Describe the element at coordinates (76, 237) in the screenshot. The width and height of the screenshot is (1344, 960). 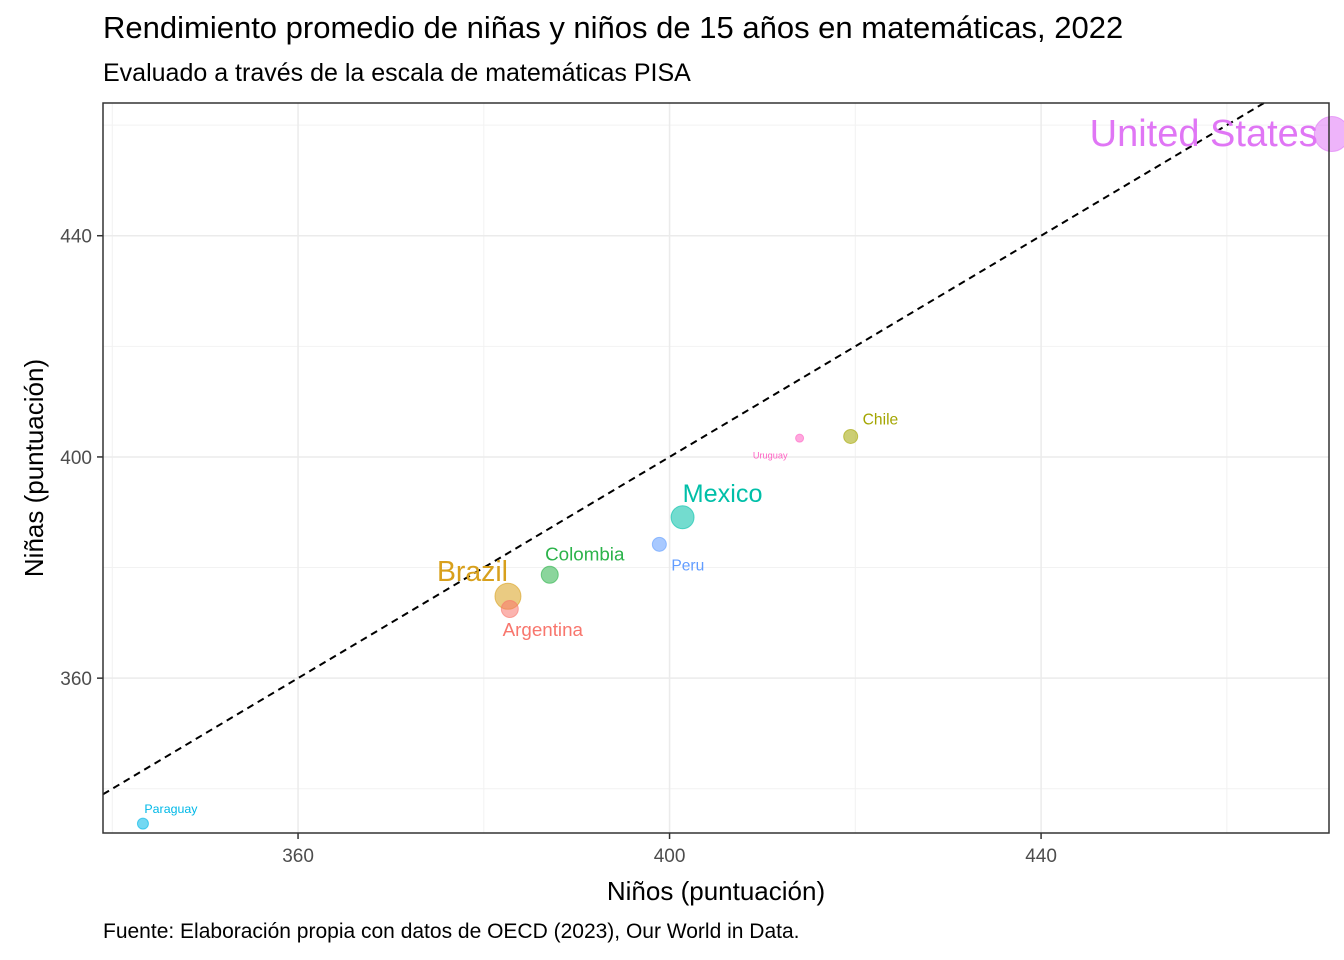
I see `y-tick-label: 440` at that location.